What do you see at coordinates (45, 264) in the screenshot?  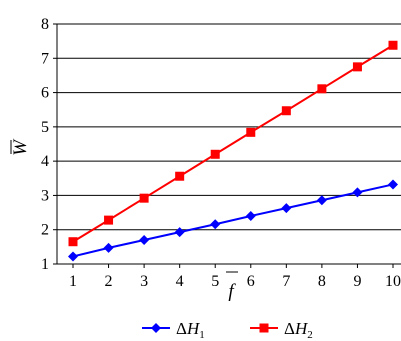 I see `y-tick-label: 1` at bounding box center [45, 264].